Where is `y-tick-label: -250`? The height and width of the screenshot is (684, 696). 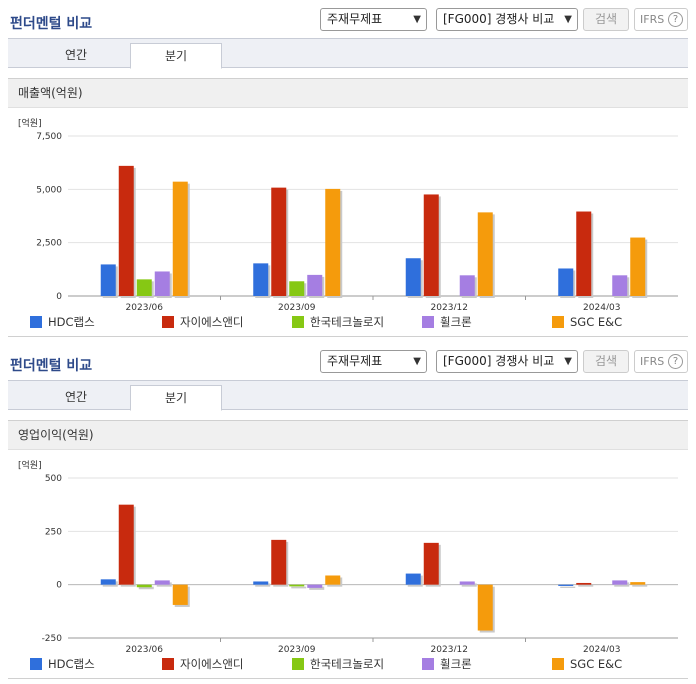
y-tick-label: -250 is located at coordinates (52, 639).